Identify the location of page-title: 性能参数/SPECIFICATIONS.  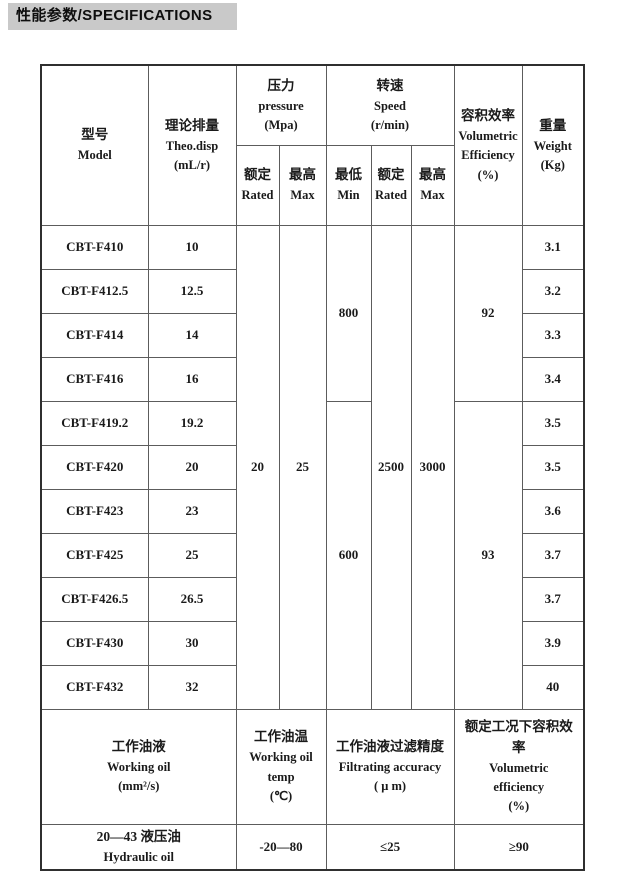
(122, 17).